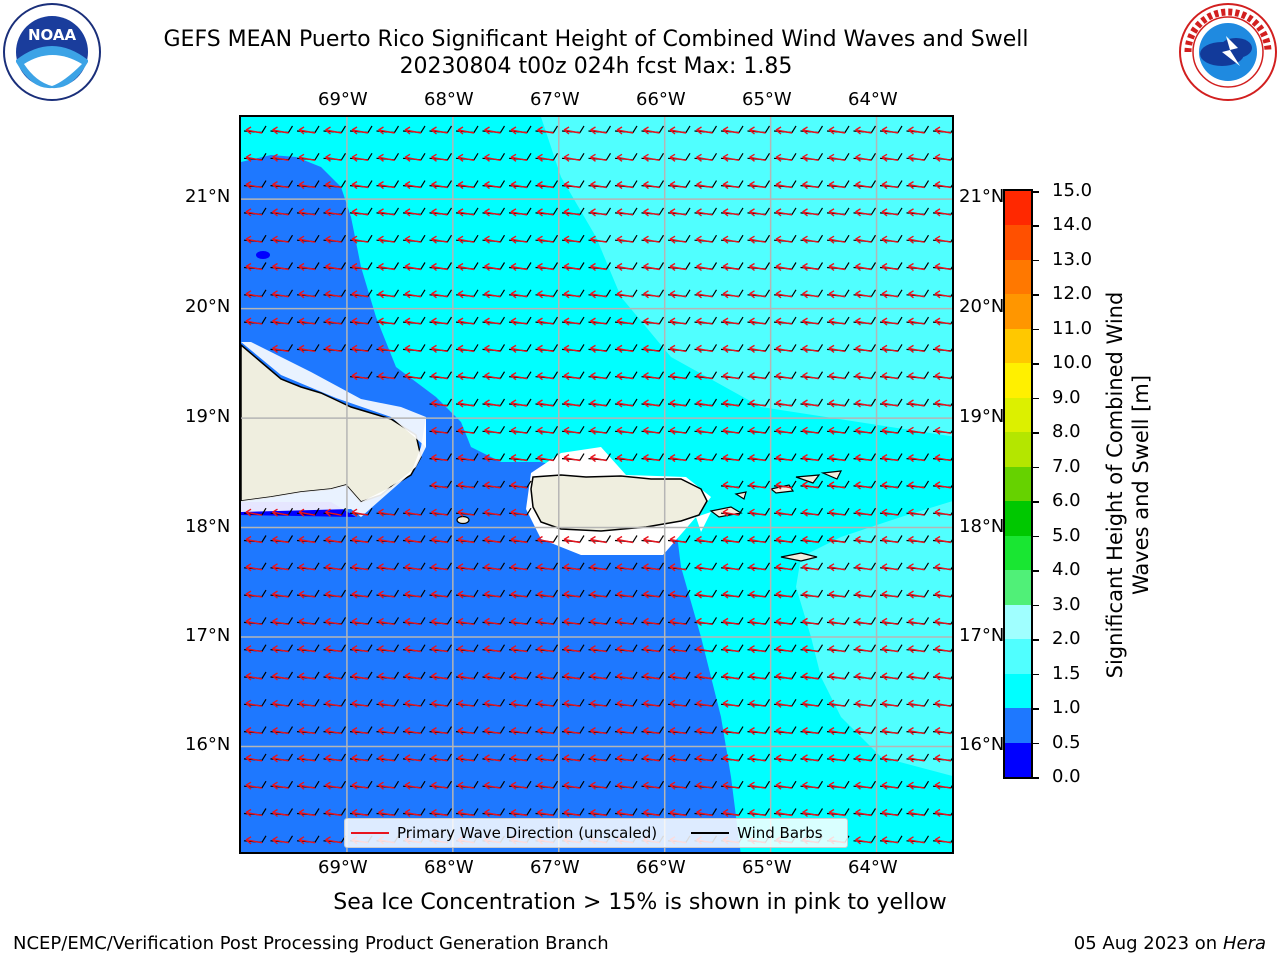 The image size is (1280, 960). I want to click on lon-label-bottom: 65°W, so click(767, 867).